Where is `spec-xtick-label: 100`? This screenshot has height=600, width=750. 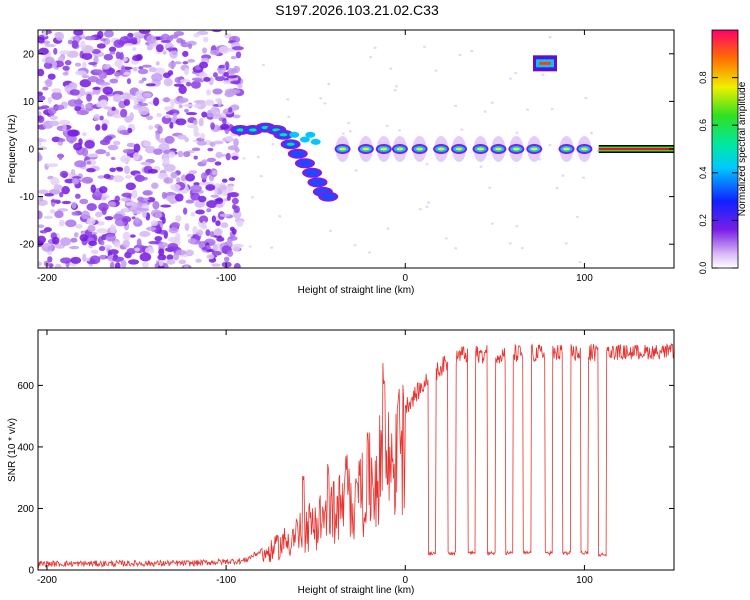 spec-xtick-label: 100 is located at coordinates (584, 278).